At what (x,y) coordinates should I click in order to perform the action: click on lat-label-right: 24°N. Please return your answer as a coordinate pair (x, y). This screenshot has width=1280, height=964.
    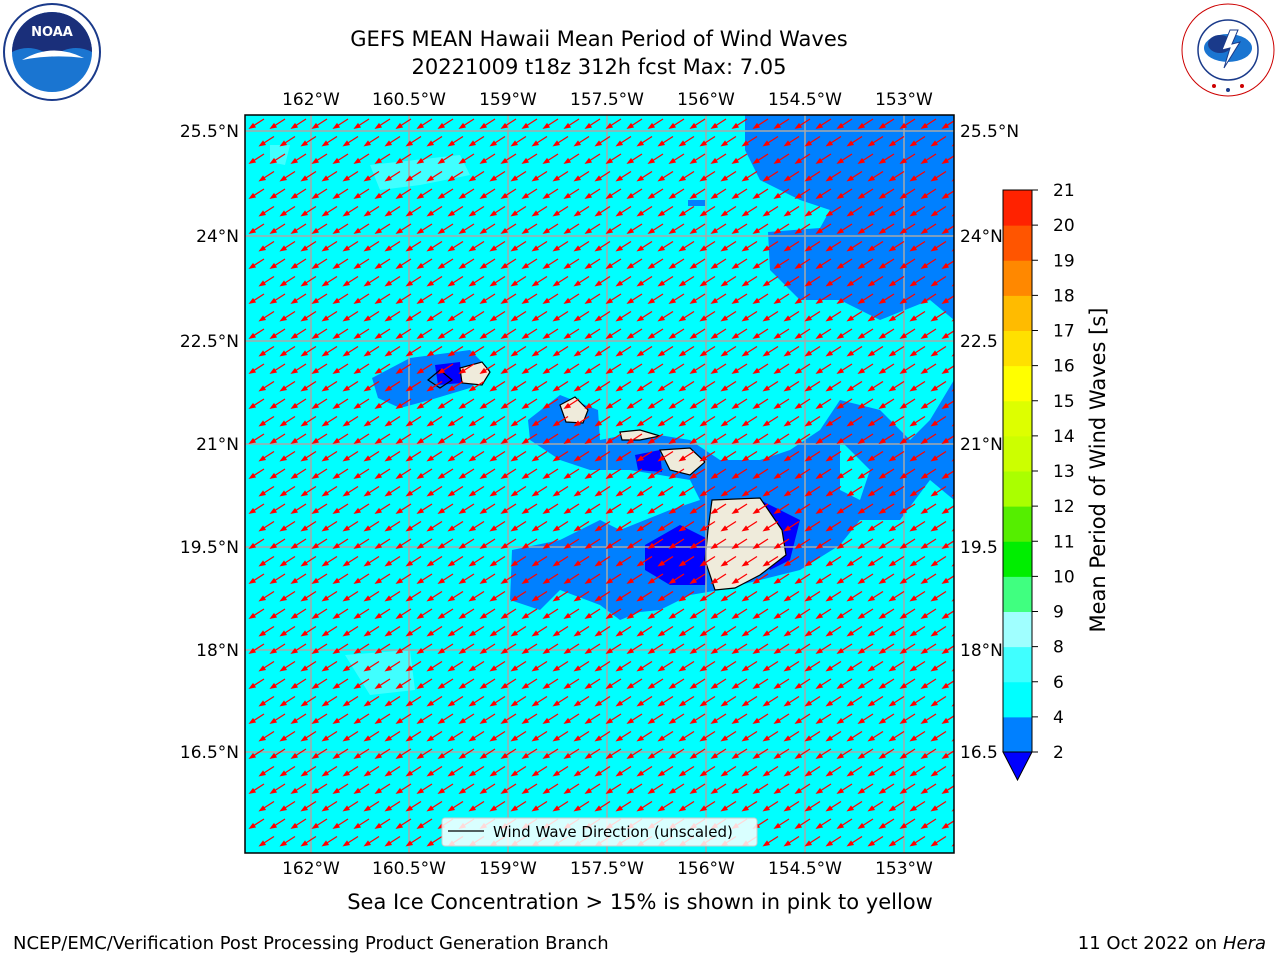
    Looking at the image, I should click on (981, 237).